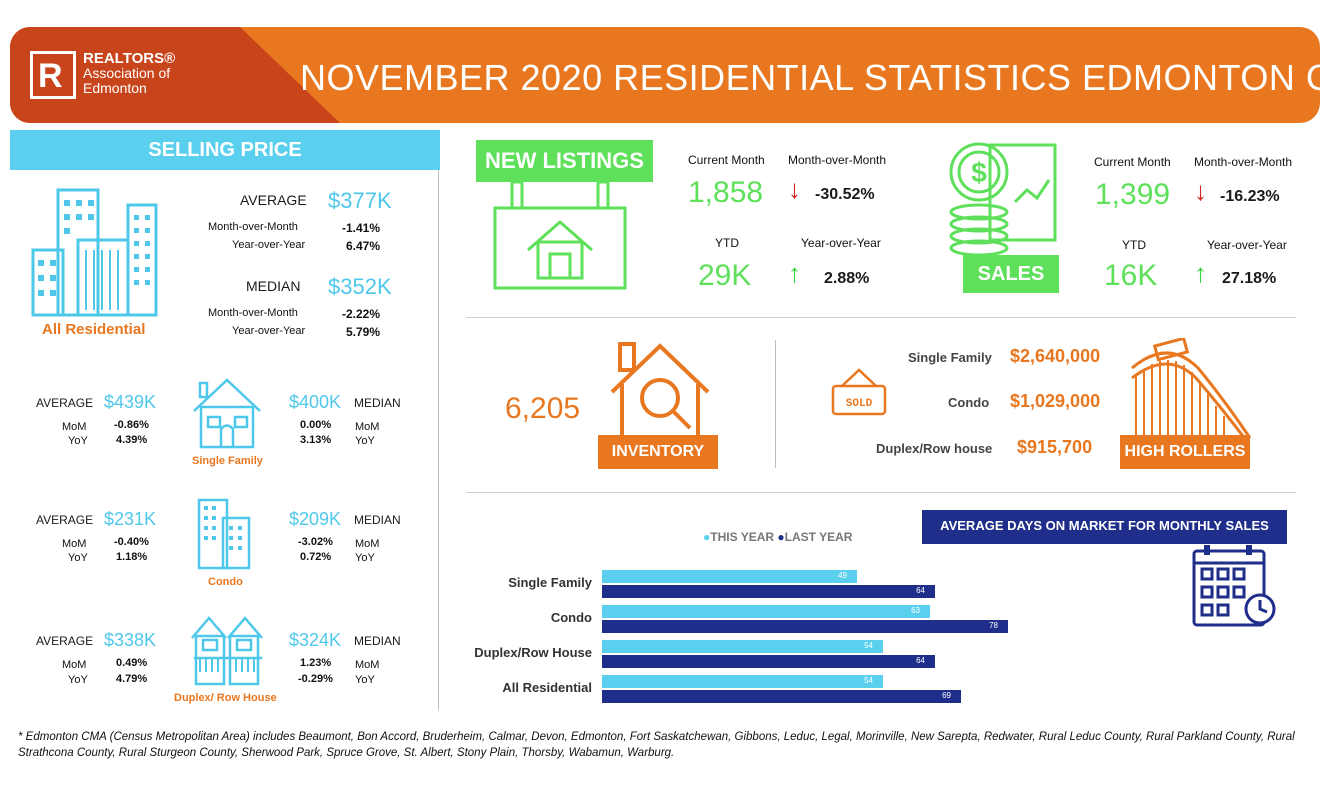 The width and height of the screenshot is (1338, 786). I want to click on calendar-clock-icon, so click(1234, 586).